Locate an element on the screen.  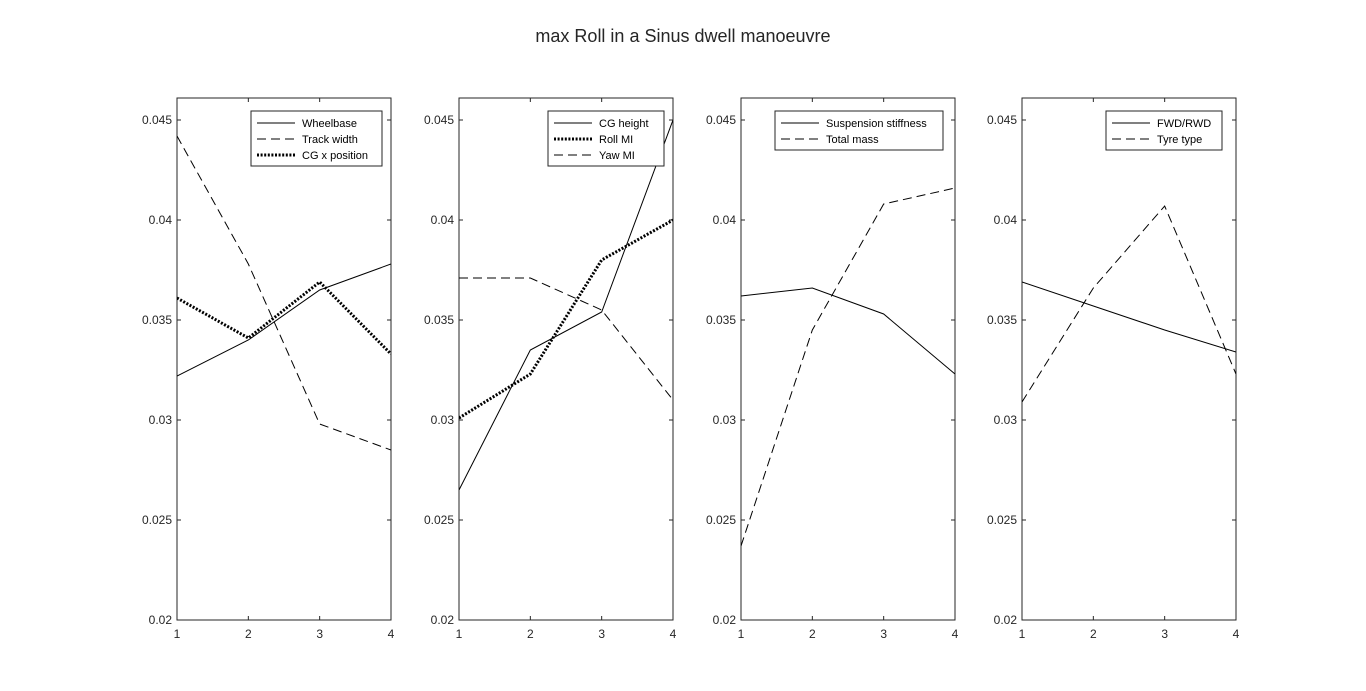
legend-entry-label: Track width is located at coordinates (330, 140).